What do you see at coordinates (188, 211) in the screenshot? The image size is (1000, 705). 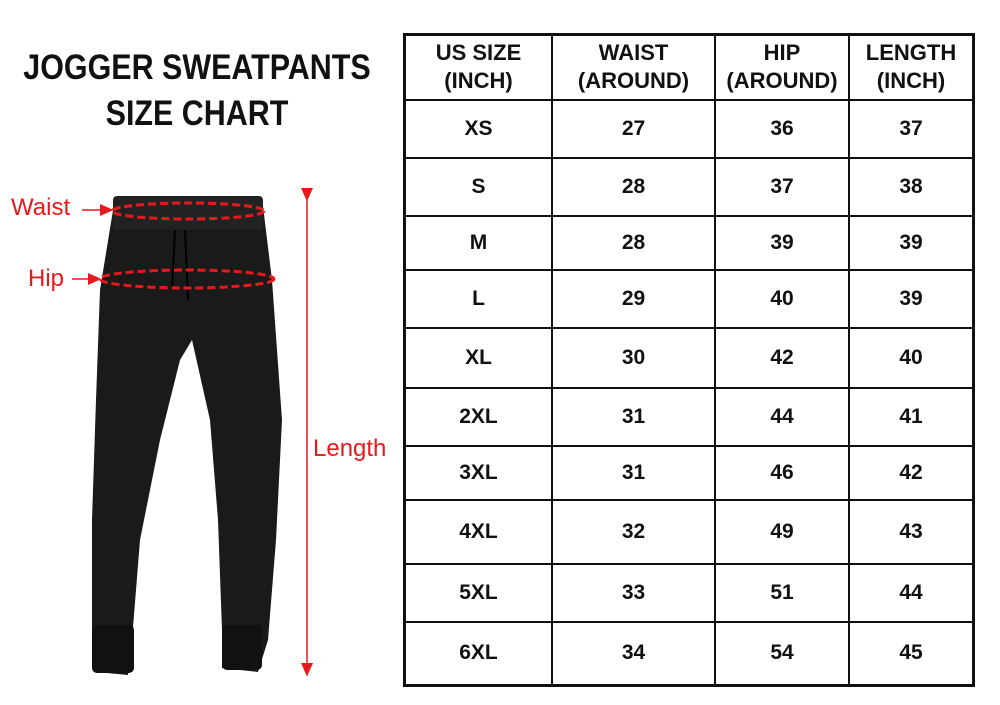 I see `waist-marker` at bounding box center [188, 211].